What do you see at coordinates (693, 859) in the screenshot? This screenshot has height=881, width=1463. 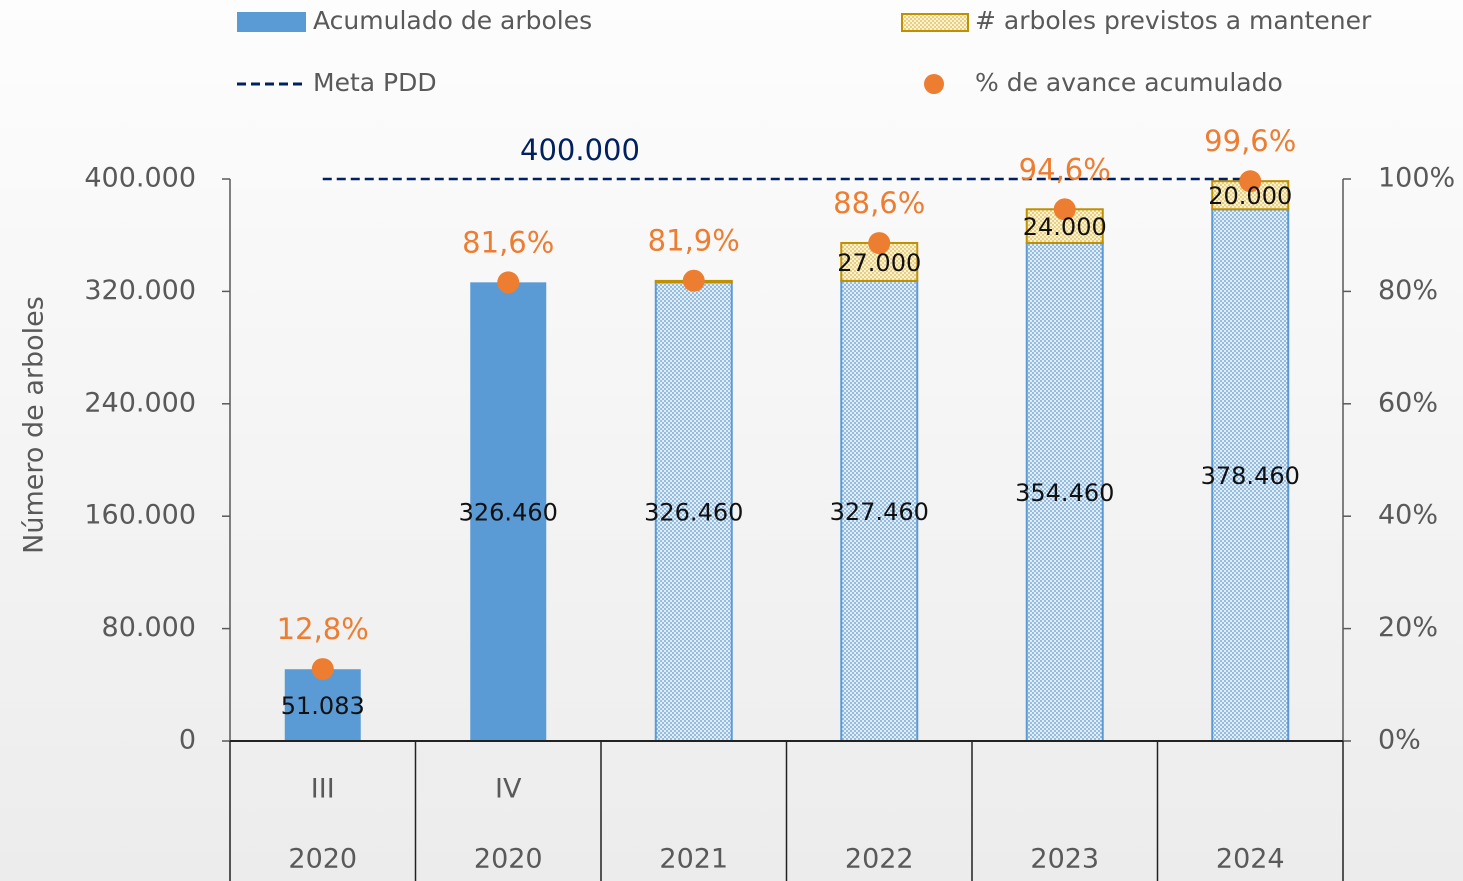 I see `x-year-label: 2021` at bounding box center [693, 859].